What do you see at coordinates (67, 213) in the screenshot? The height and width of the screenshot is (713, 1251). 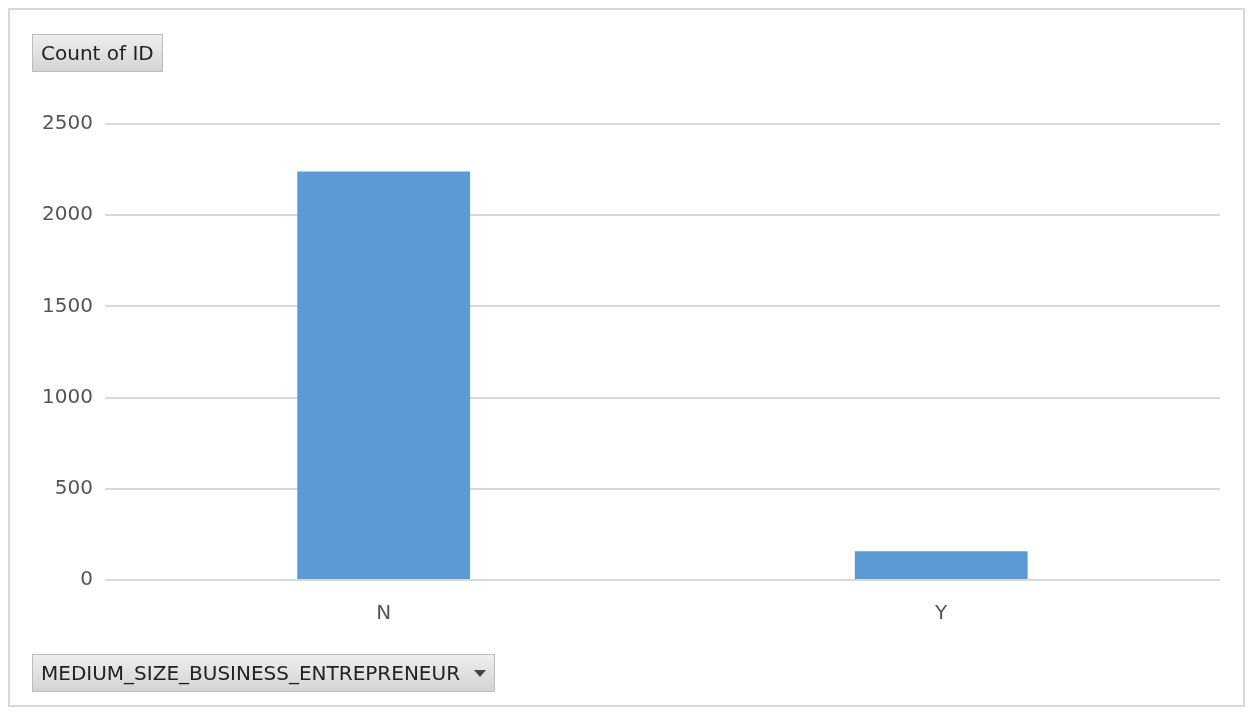 I see `y-tick-label: 2000` at bounding box center [67, 213].